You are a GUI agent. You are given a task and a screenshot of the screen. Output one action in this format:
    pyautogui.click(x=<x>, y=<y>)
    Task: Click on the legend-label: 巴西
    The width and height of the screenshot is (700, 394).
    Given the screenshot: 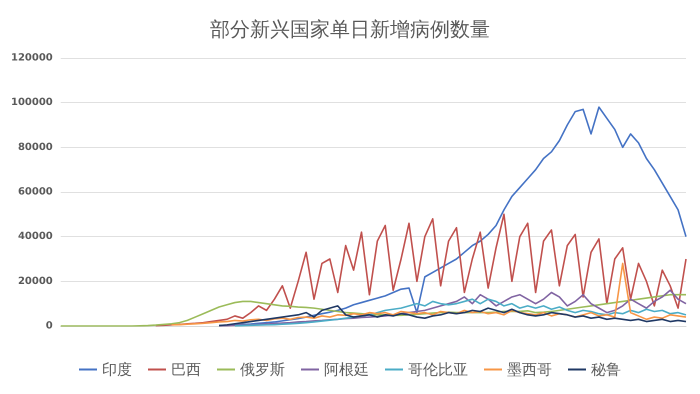 What is the action you would take?
    pyautogui.click(x=186, y=369)
    